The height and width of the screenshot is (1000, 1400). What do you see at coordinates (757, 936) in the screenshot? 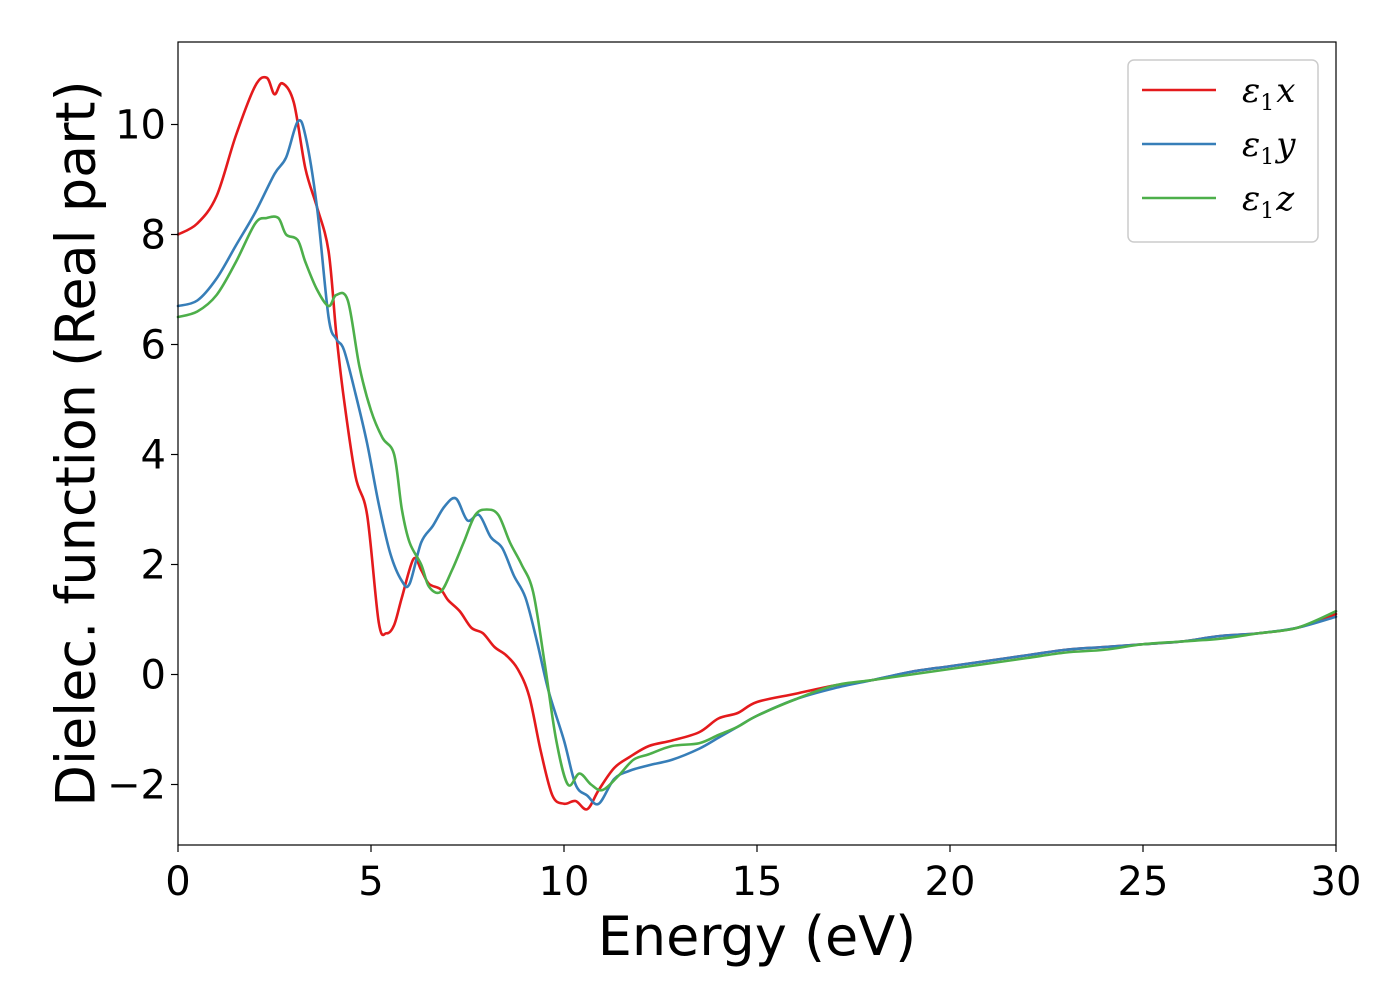
I see `x-axis-label: Energy (eV)` at bounding box center [757, 936].